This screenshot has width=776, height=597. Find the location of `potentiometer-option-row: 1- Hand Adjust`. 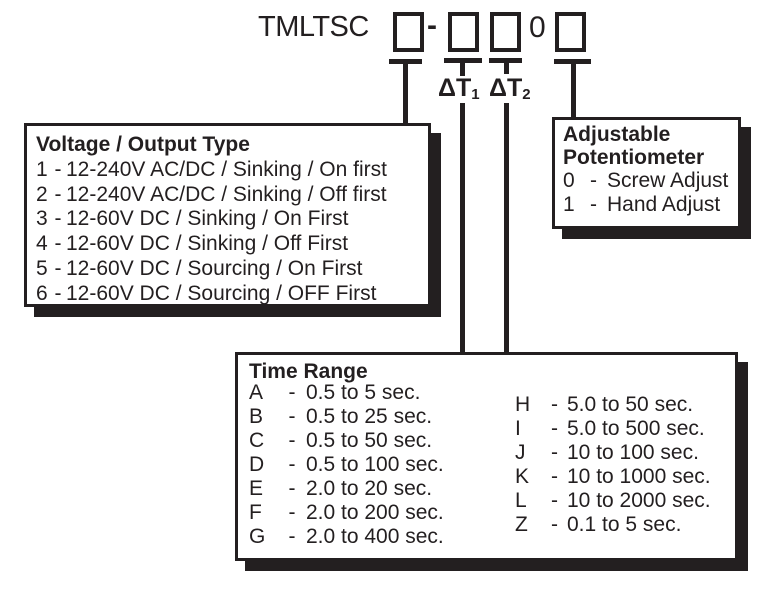

potentiometer-option-row: 1- Hand Adjust is located at coordinates (648, 205).